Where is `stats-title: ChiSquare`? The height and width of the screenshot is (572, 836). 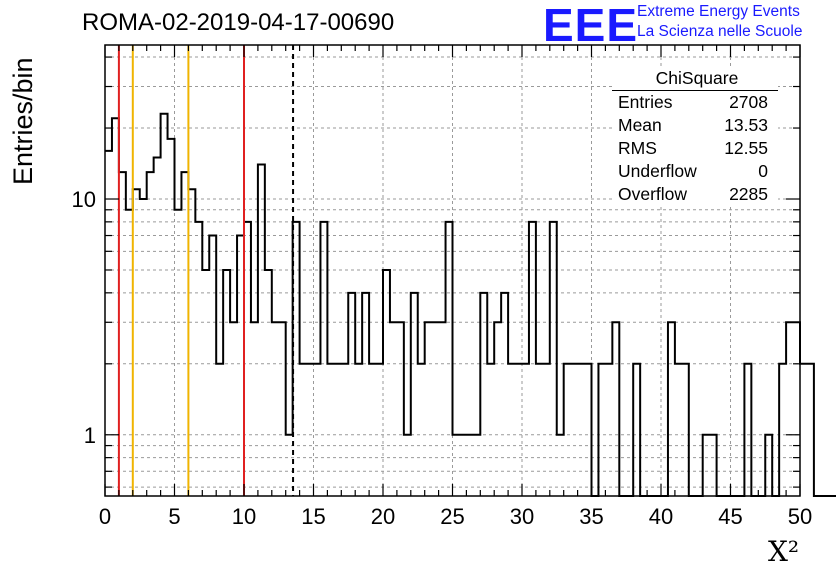
stats-title: ChiSquare is located at coordinates (697, 78).